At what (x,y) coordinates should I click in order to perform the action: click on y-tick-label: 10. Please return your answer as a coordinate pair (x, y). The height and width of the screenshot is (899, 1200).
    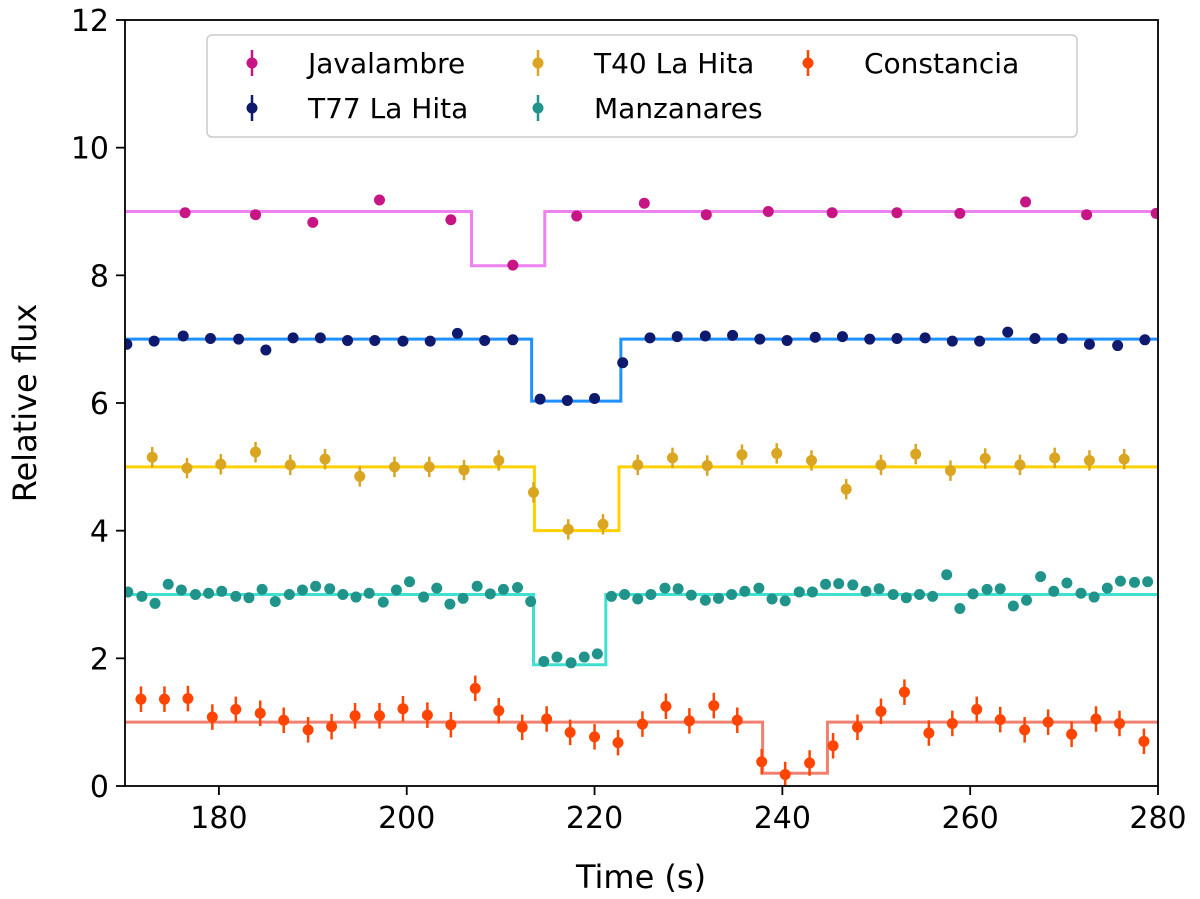
    Looking at the image, I should click on (90, 149).